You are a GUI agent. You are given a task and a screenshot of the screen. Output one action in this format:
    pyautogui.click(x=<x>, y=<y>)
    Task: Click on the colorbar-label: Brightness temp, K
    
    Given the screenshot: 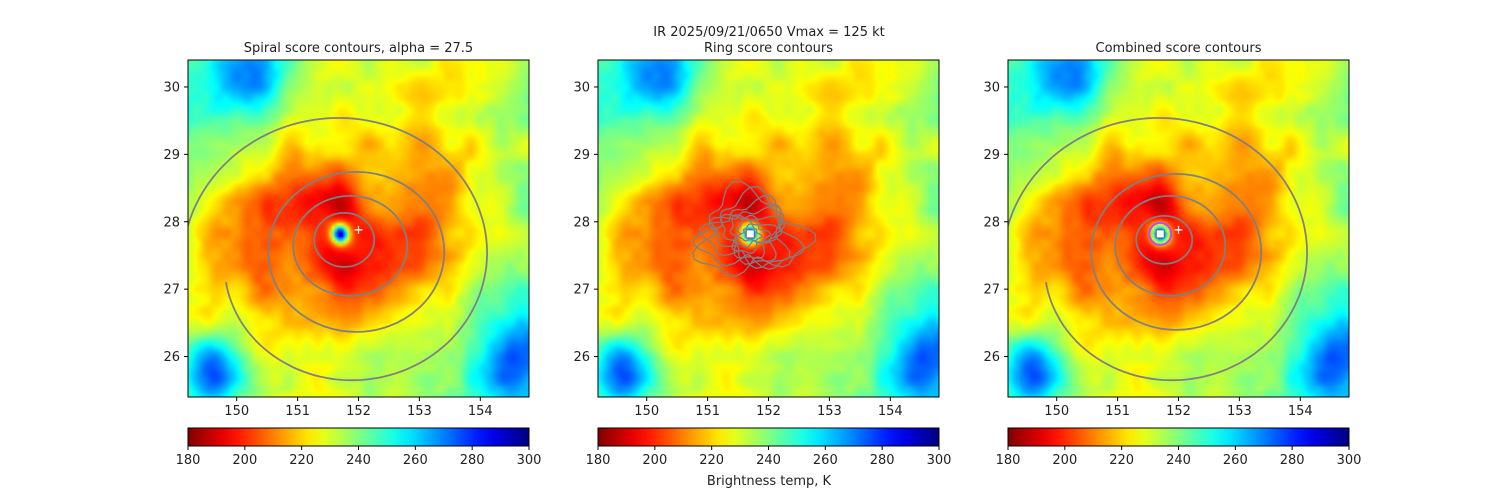 What is the action you would take?
    pyautogui.click(x=769, y=481)
    